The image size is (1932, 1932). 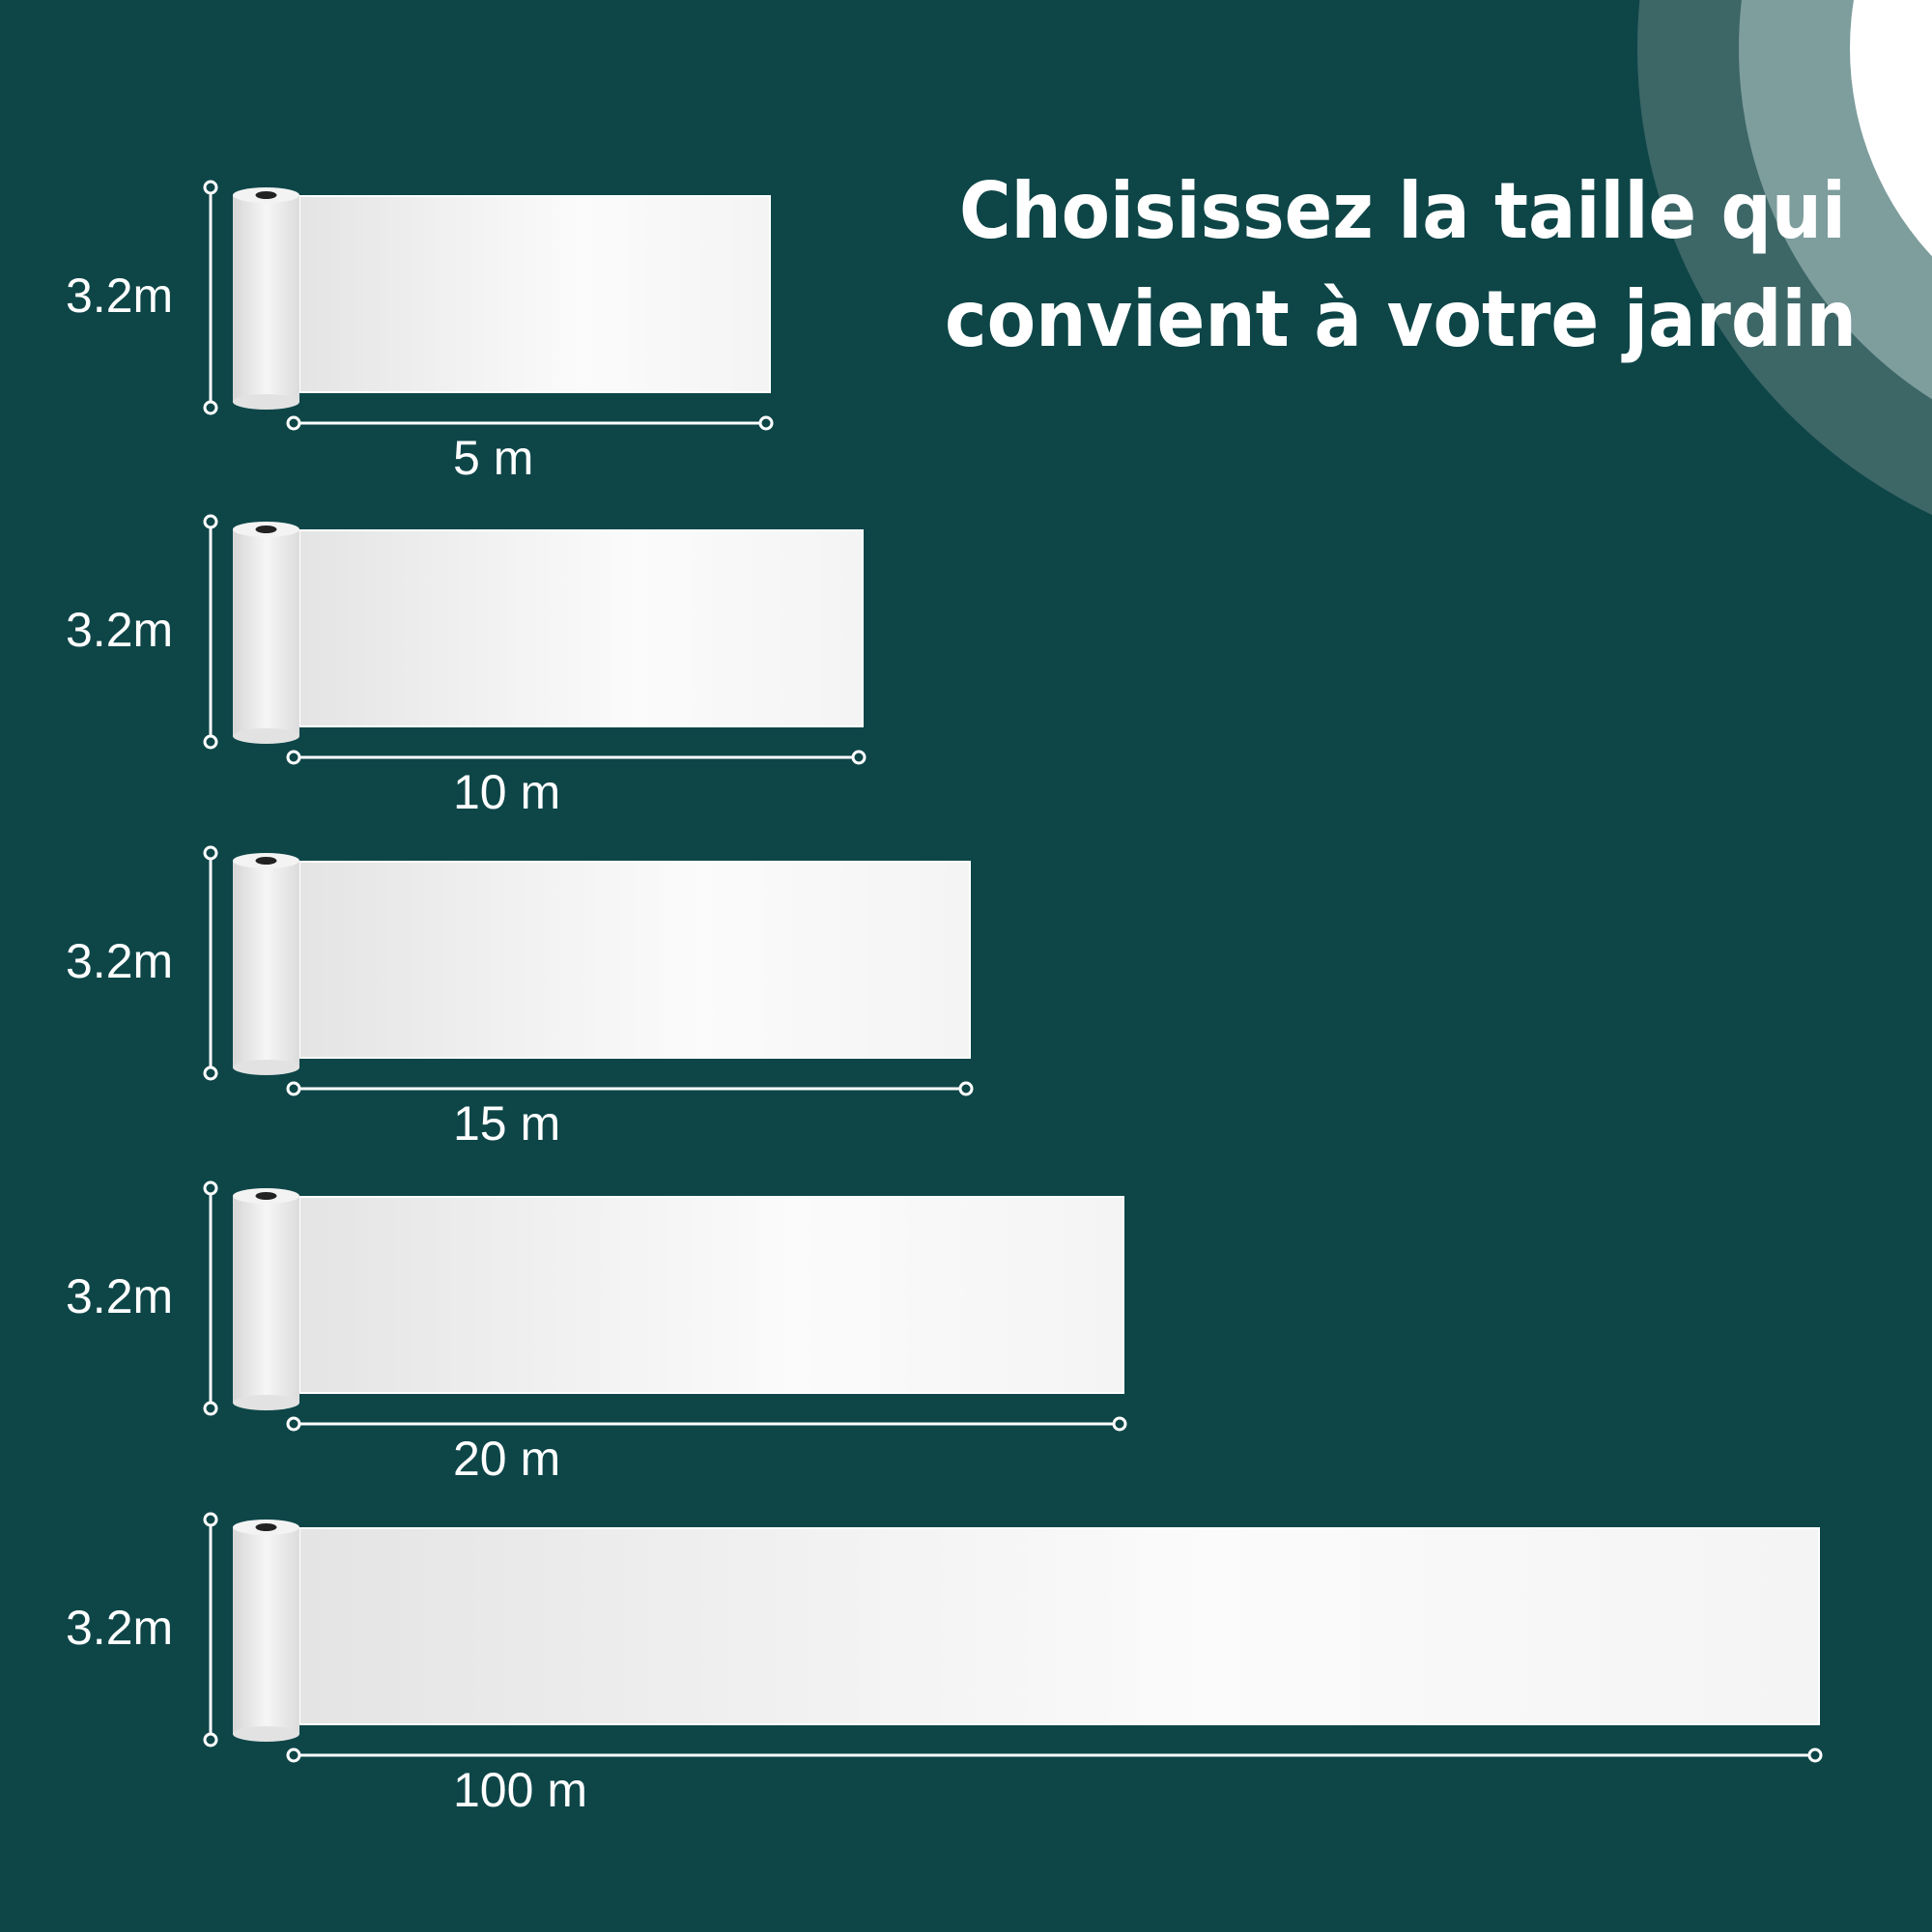 I want to click on roll-row: 3.2m 100 m, so click(x=944, y=1664).